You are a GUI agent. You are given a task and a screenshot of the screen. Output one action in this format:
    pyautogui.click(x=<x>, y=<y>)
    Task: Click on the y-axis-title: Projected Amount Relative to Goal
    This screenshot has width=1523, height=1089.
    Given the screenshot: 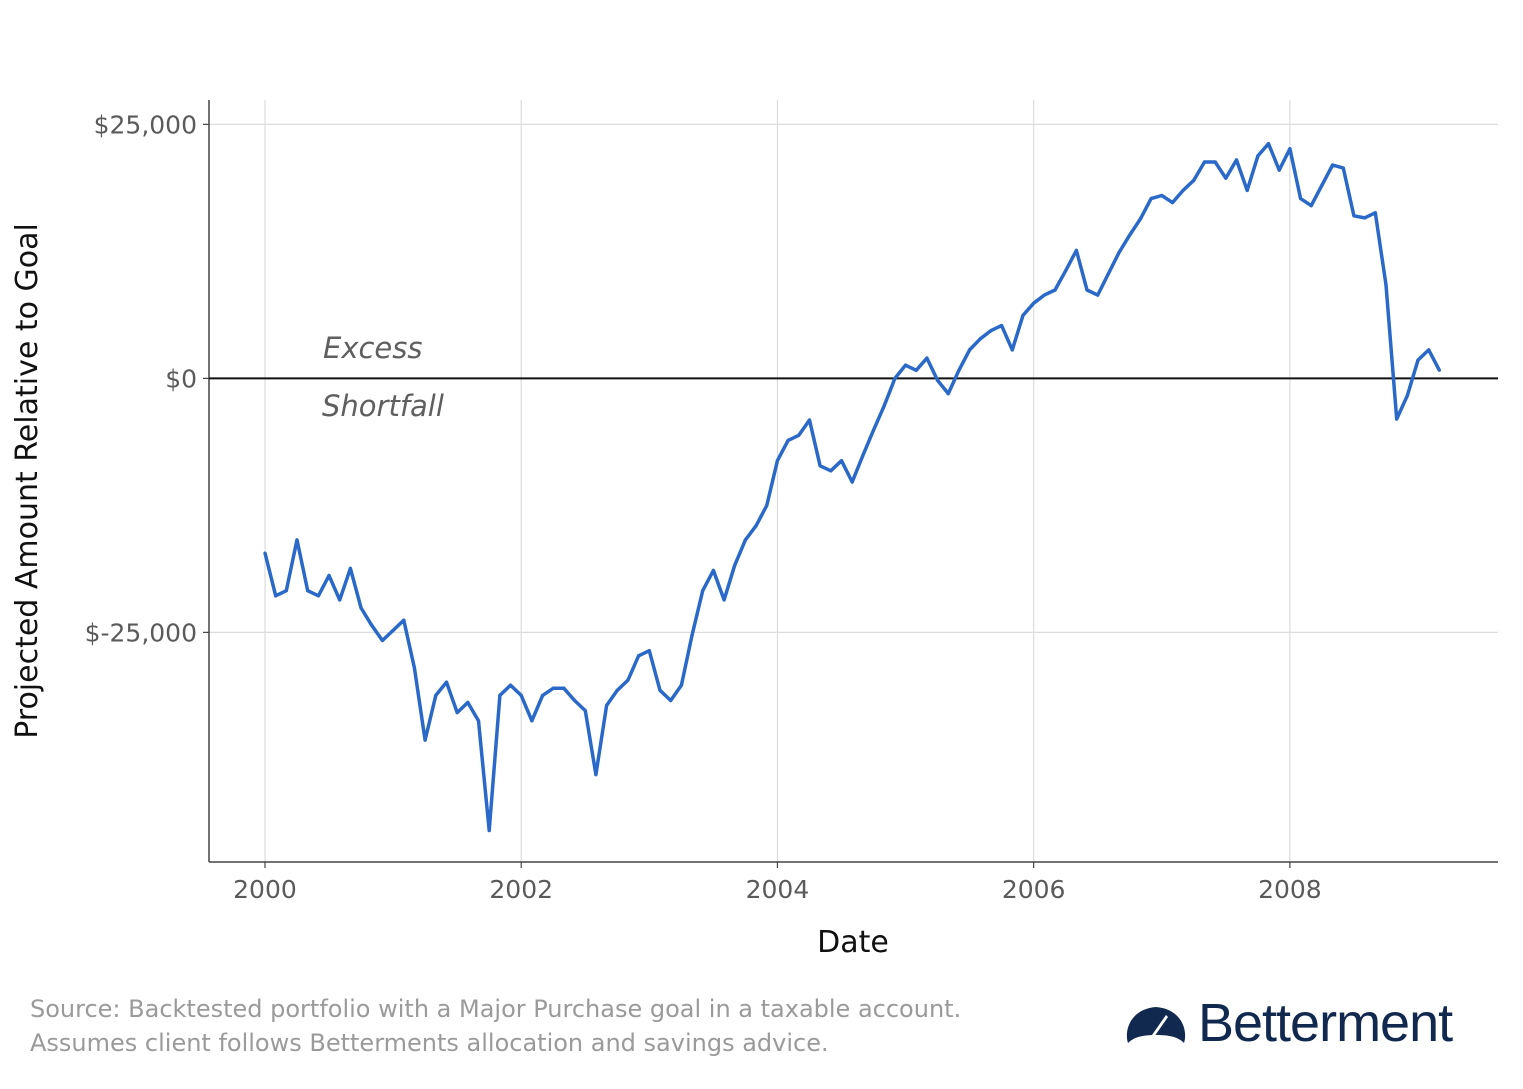 What is the action you would take?
    pyautogui.click(x=27, y=481)
    